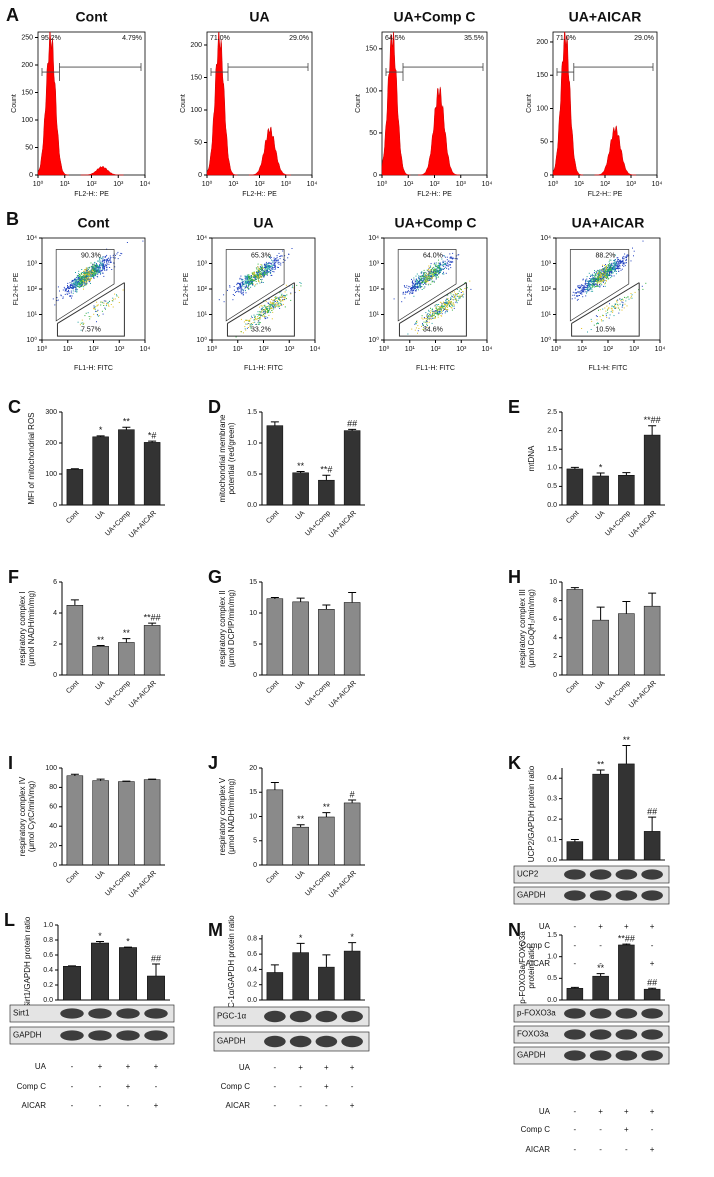  I want to click on x-tick-label: UA, so click(301, 686).